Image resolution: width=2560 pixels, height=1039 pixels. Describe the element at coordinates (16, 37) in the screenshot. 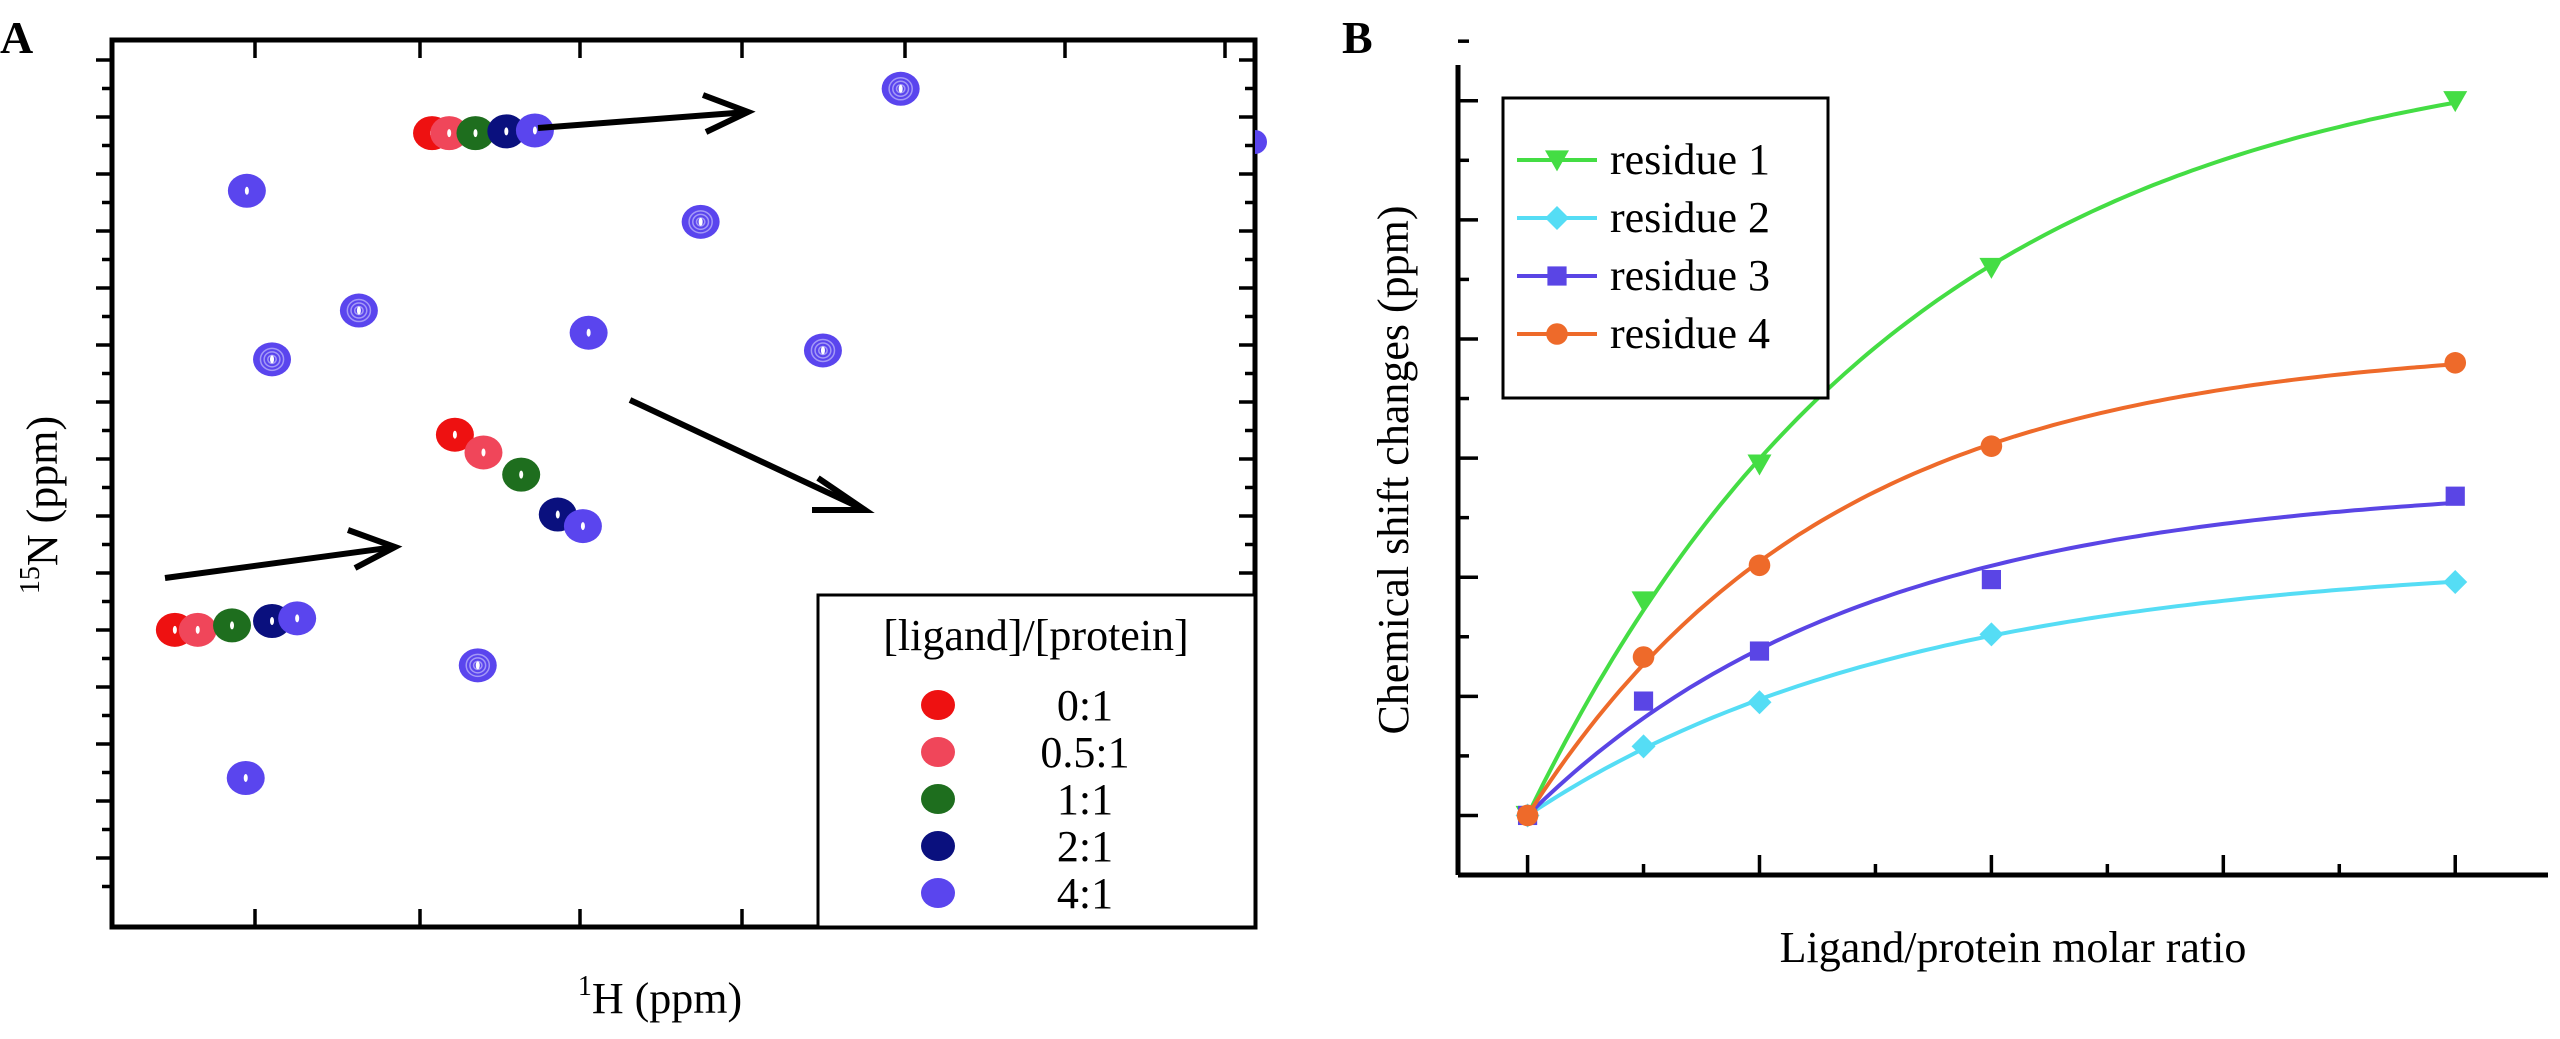

I see `panel-a-label: A` at that location.